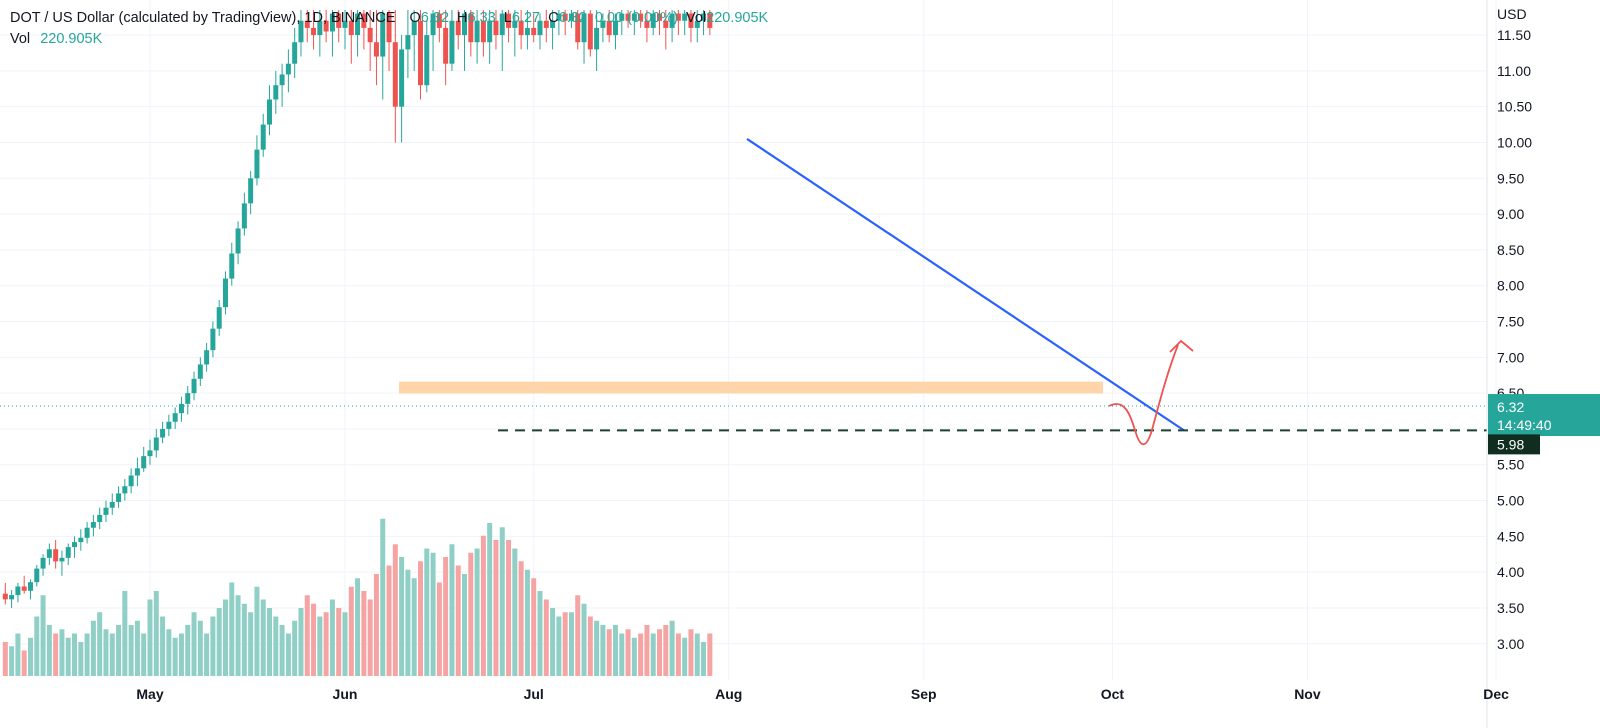  Describe the element at coordinates (1510, 322) in the screenshot. I see `price-tick-label: 7.50` at that location.